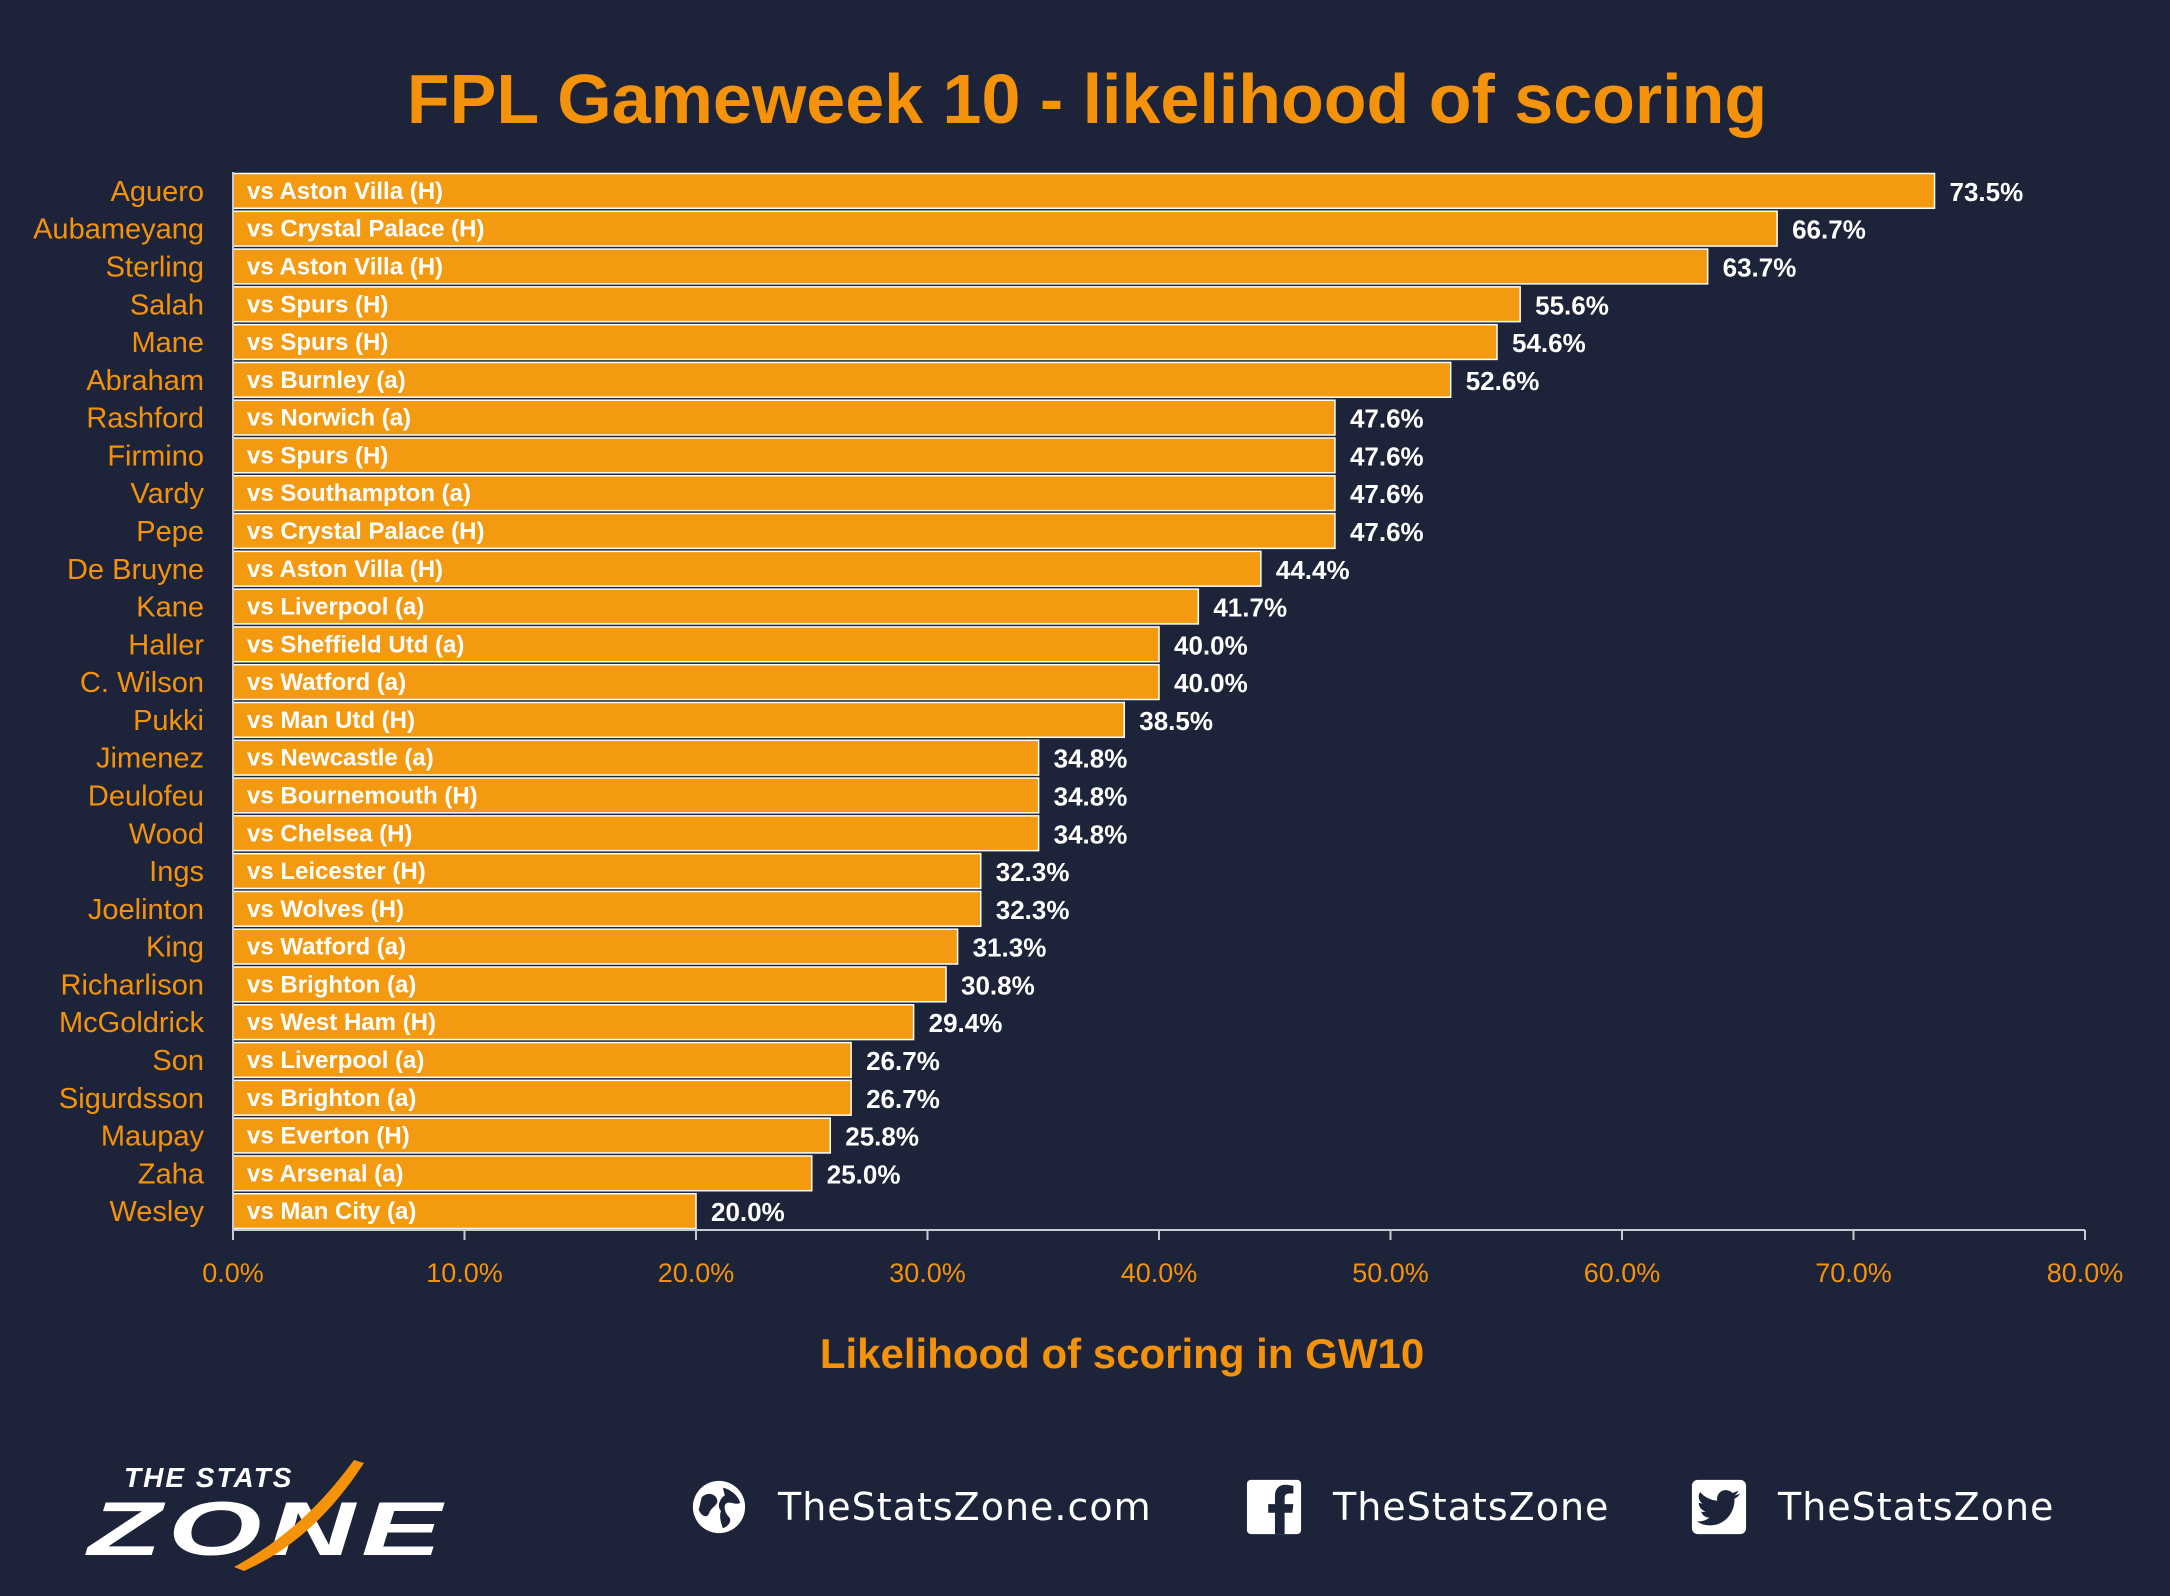  I want to click on bar-row: King vs Watford (a) 31.3%, so click(596, 946).